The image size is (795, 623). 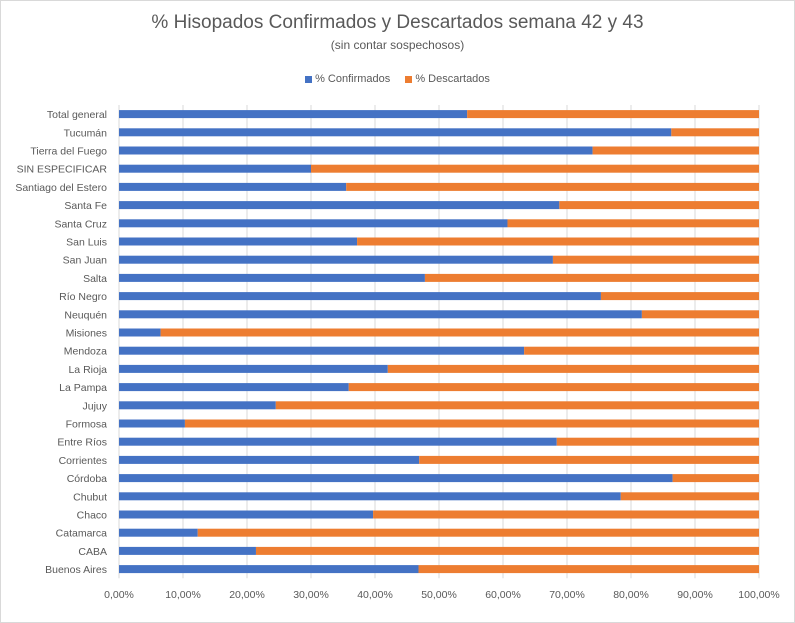 I want to click on chart-legend: % Confirmados % Descartados, so click(x=397, y=79).